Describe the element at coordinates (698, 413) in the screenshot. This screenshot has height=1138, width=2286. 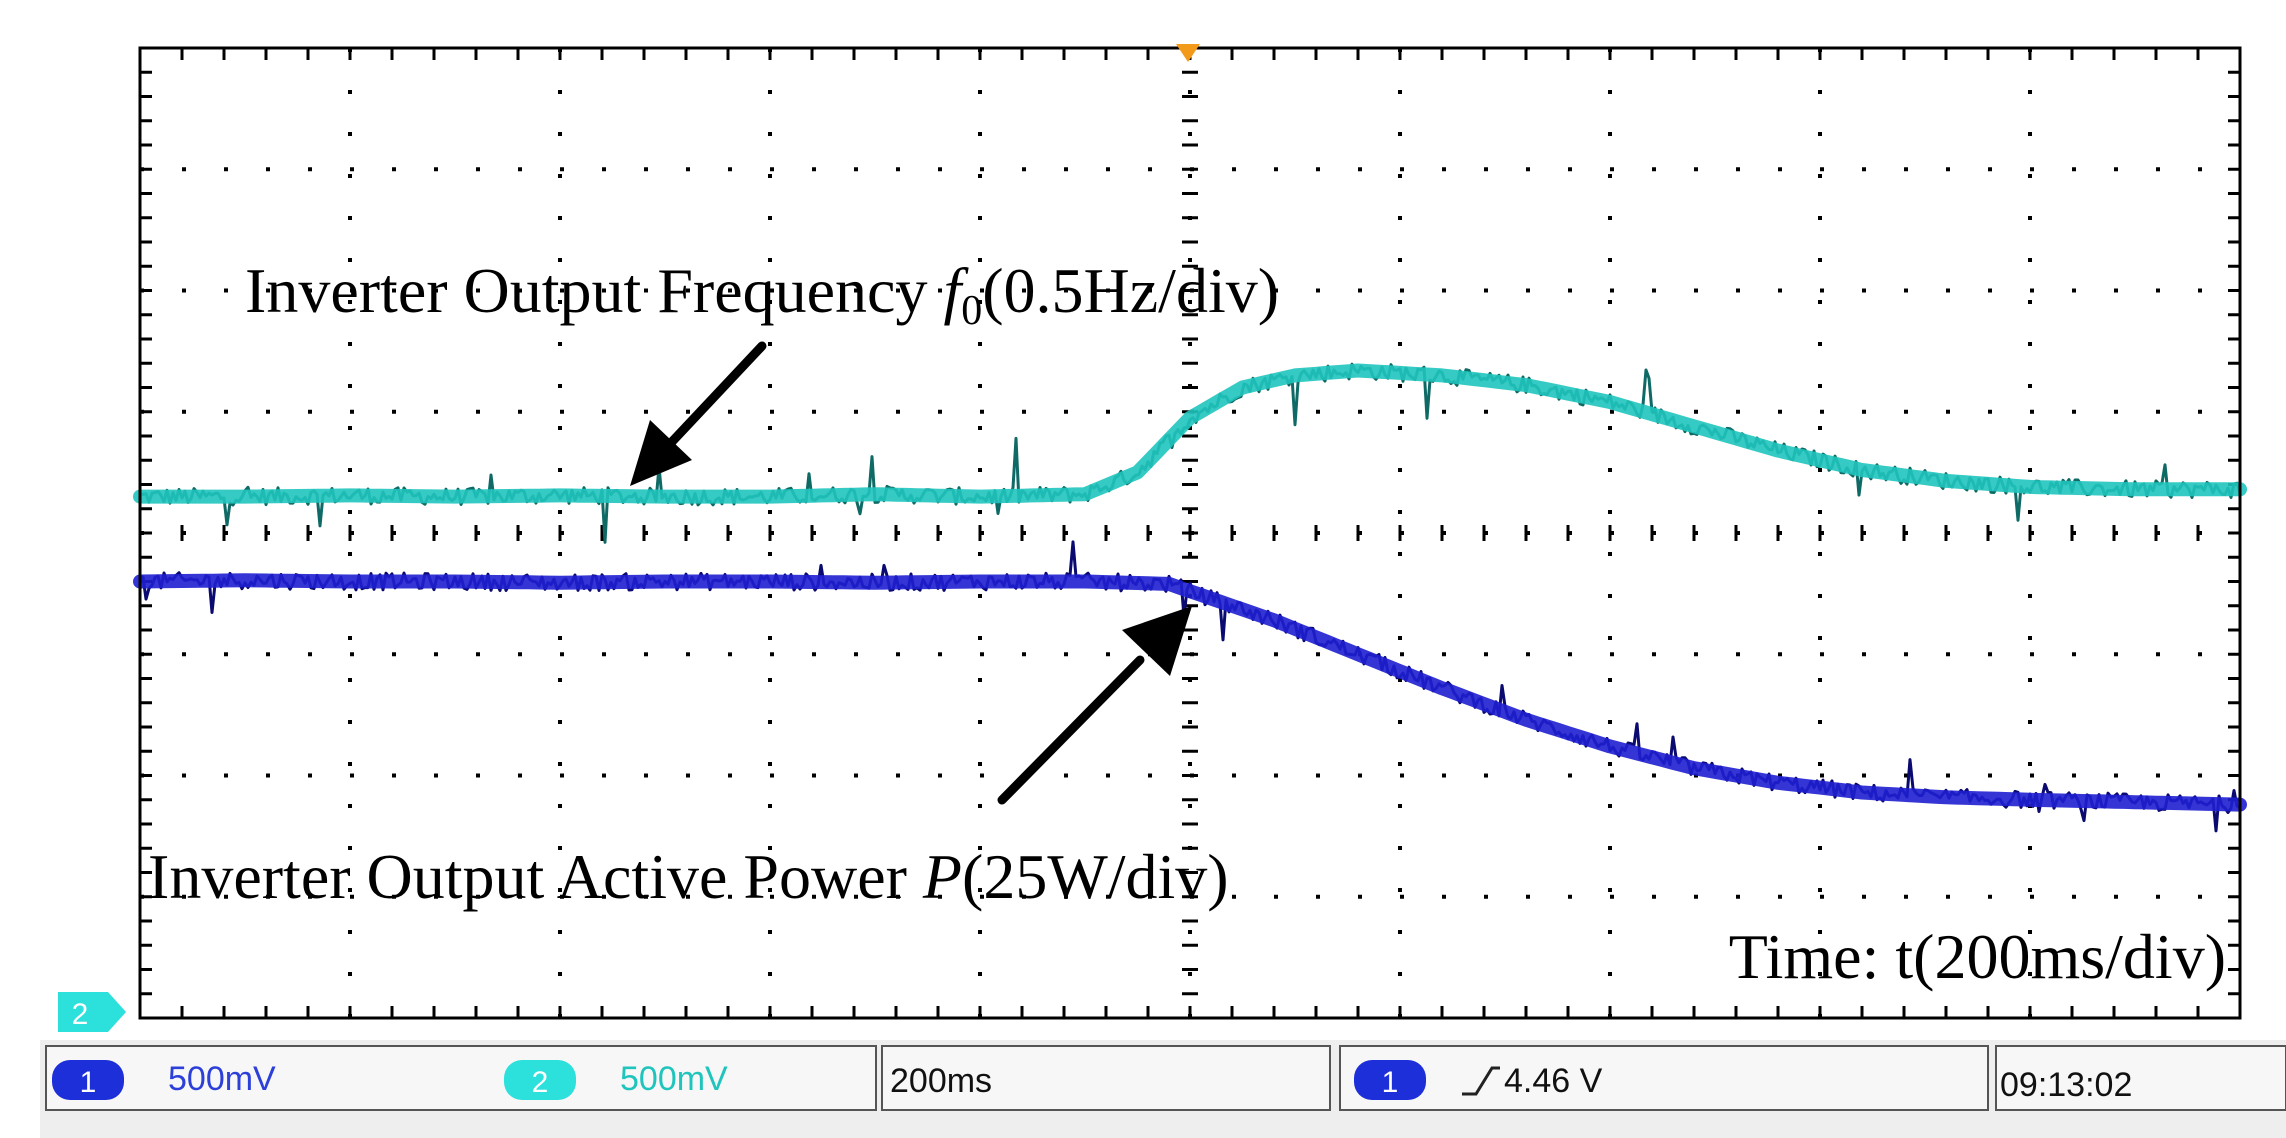
I see `frequency-arrow` at that location.